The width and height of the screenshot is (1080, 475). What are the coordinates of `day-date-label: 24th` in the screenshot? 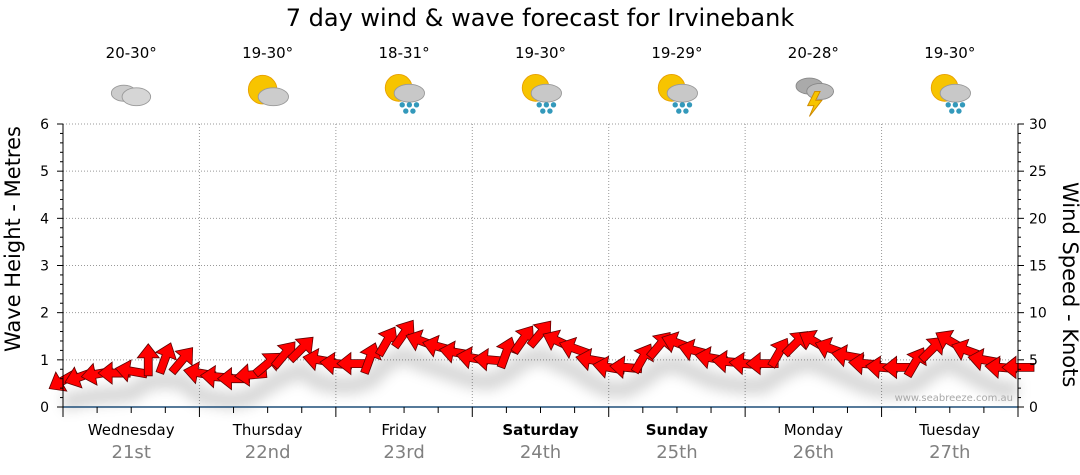 It's located at (540, 452).